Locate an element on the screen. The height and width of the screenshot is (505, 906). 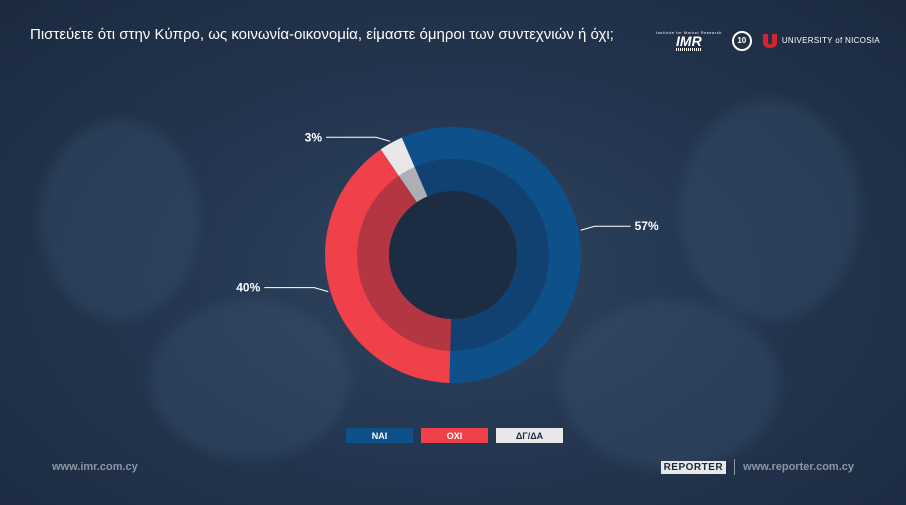
slice-dgda is located at coordinates (404, 170).